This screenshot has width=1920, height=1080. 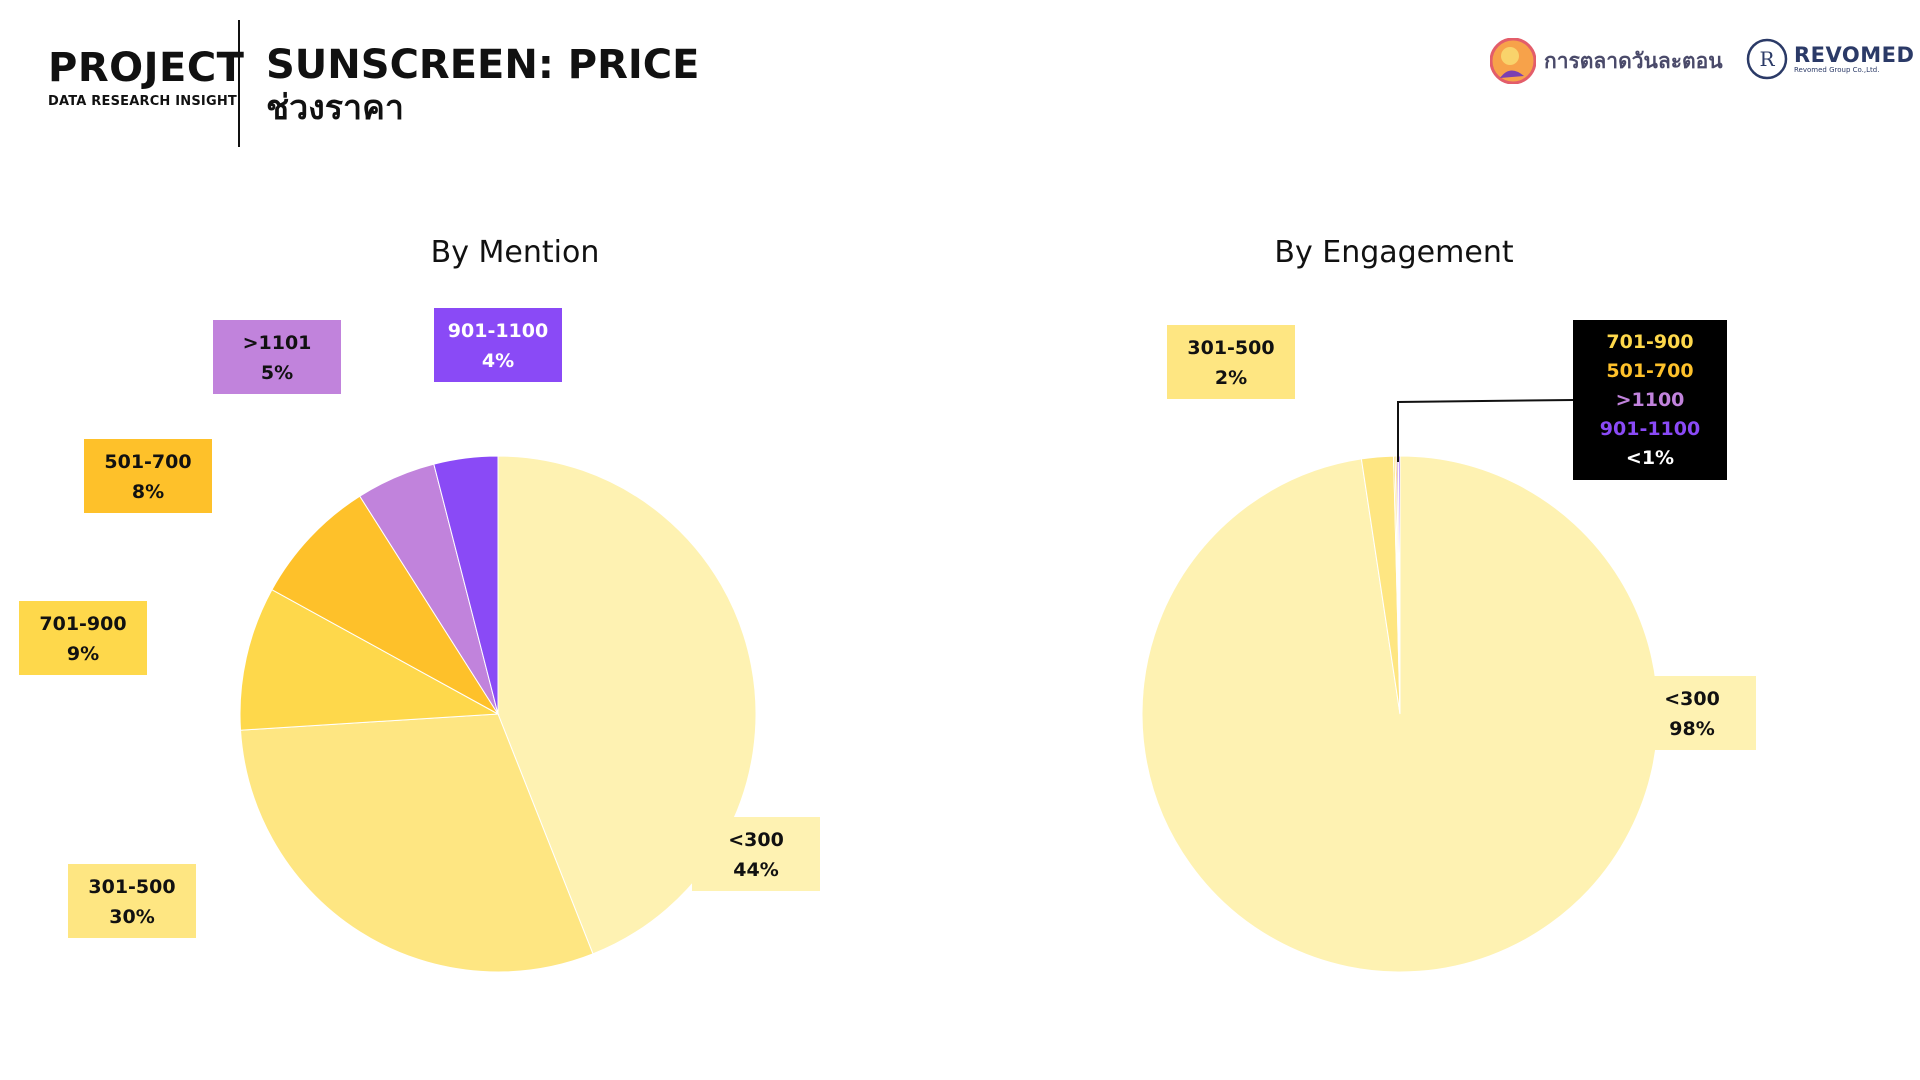 I want to click on company-logo: R REVOMED Revomed Group Co.,Ltd., so click(x=1830, y=59).